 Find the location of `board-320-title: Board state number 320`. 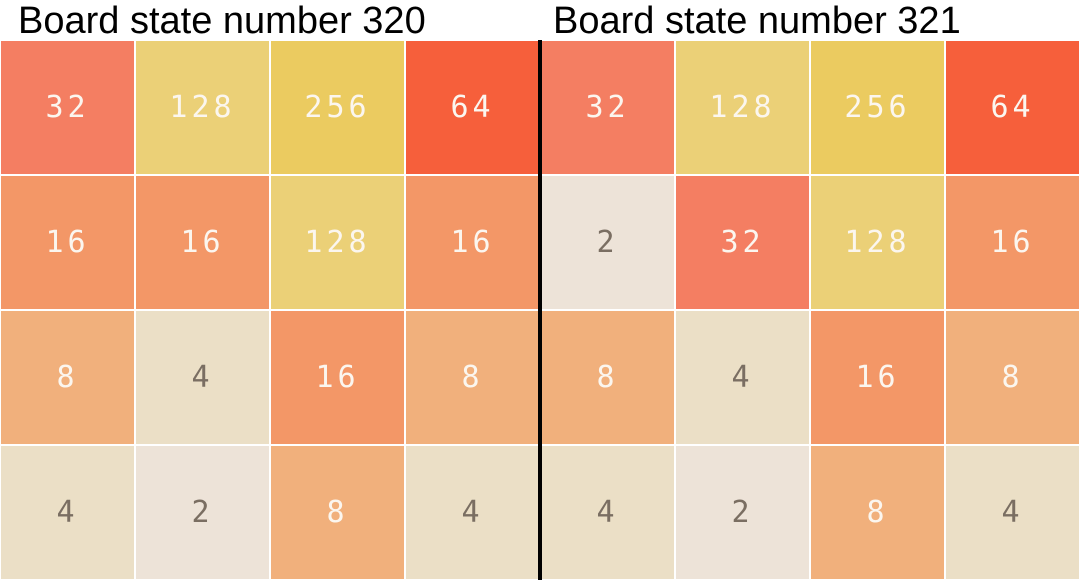

board-320-title: Board state number 320 is located at coordinates (222, 21).